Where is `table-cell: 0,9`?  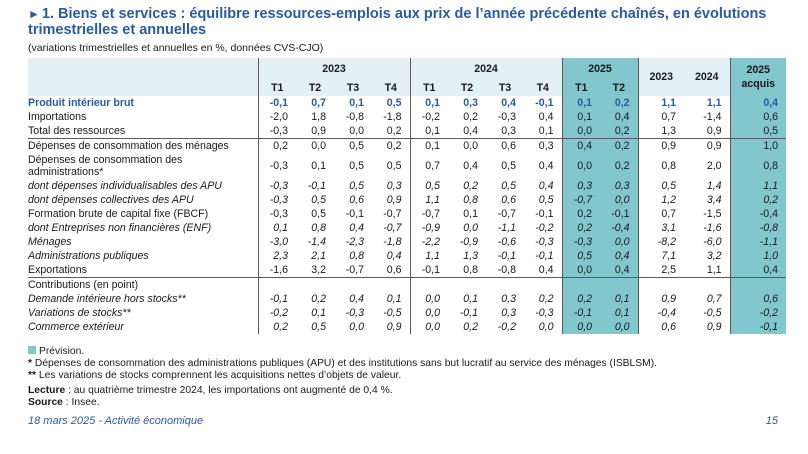
table-cell: 0,9 is located at coordinates (318, 131).